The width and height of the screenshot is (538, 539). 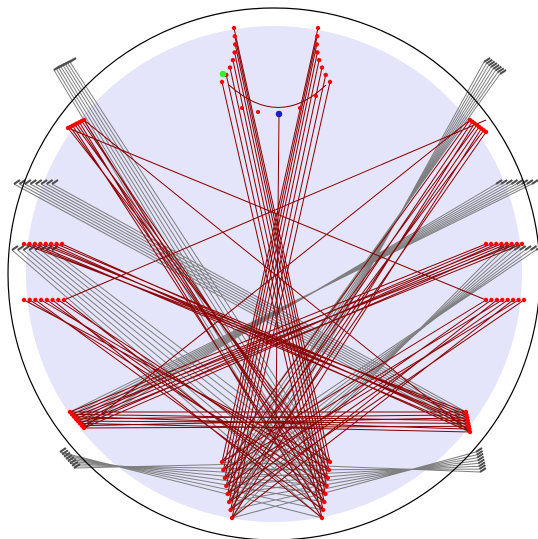 What do you see at coordinates (279, 114) in the screenshot?
I see `origin-point` at bounding box center [279, 114].